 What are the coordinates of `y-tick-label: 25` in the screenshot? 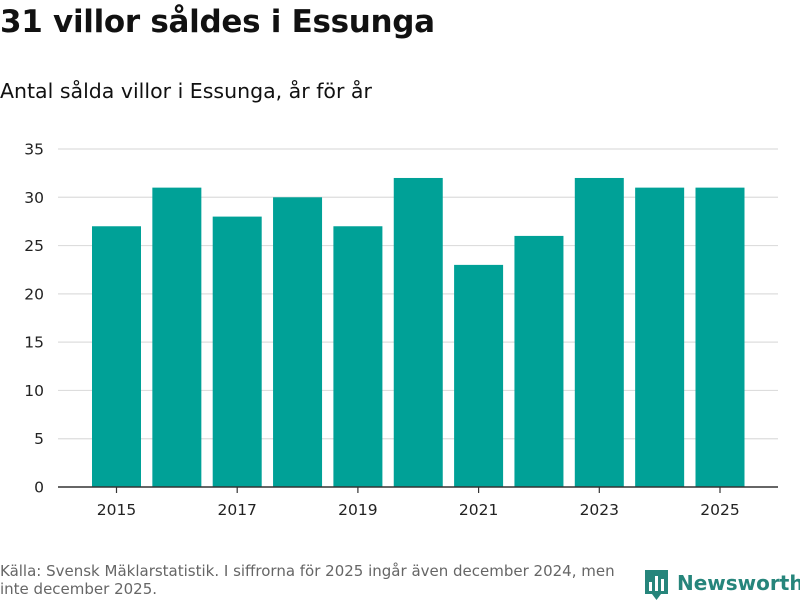 It's located at (34, 246).